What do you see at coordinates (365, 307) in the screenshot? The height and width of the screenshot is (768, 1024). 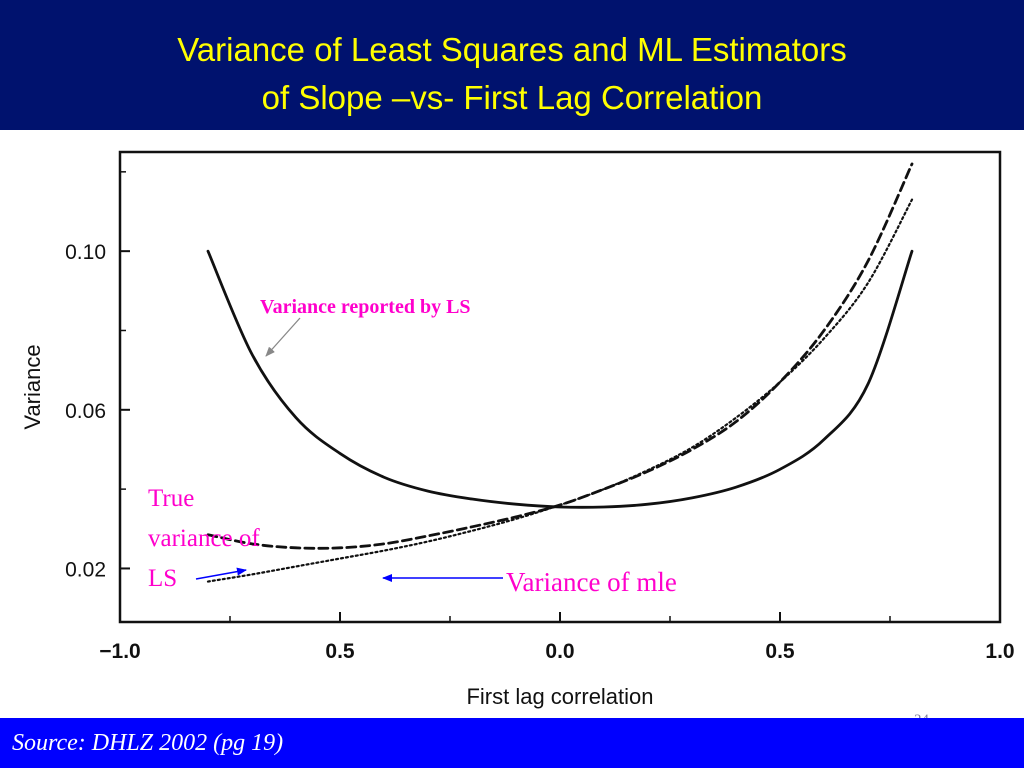 I see `annotation-ls-reported: Variance reported by LS` at bounding box center [365, 307].